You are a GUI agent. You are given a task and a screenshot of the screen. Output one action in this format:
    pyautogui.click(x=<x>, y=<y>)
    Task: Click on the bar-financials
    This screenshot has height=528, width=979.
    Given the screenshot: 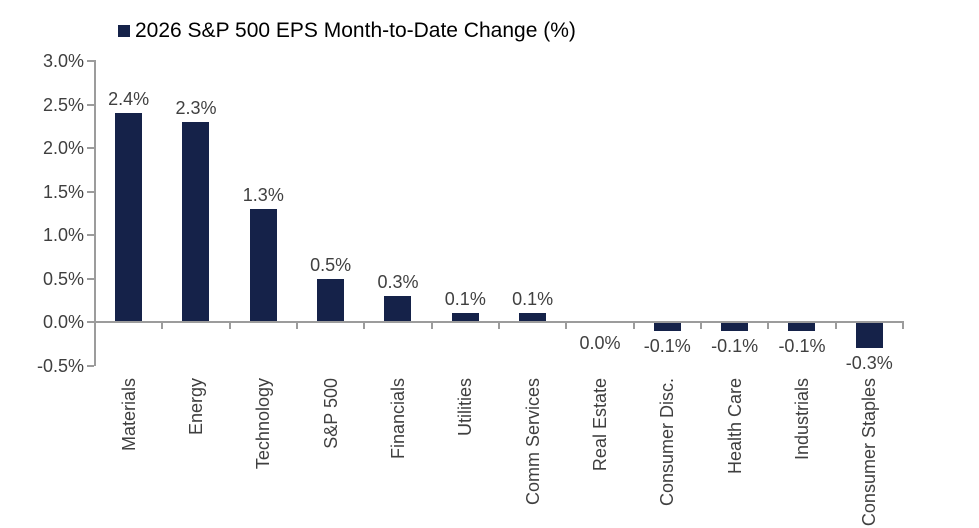 What is the action you would take?
    pyautogui.click(x=398, y=308)
    